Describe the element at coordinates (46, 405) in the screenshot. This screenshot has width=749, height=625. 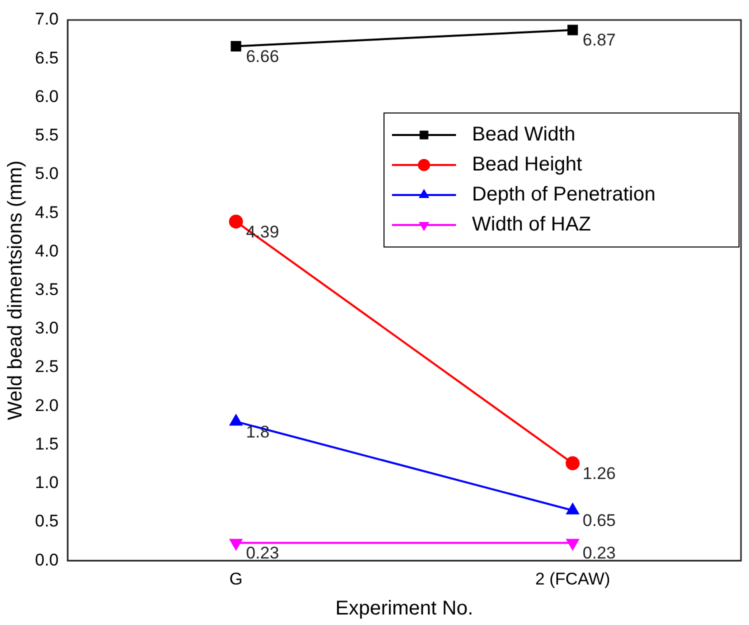
I see `y-tick-label: 2.0` at that location.